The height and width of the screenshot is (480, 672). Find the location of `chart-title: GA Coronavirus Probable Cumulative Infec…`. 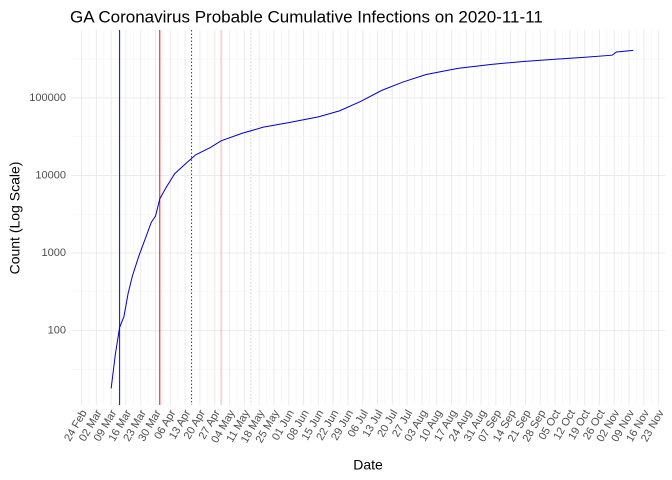

chart-title: GA Coronavirus Probable Cumulative Infec… is located at coordinates (306, 16).